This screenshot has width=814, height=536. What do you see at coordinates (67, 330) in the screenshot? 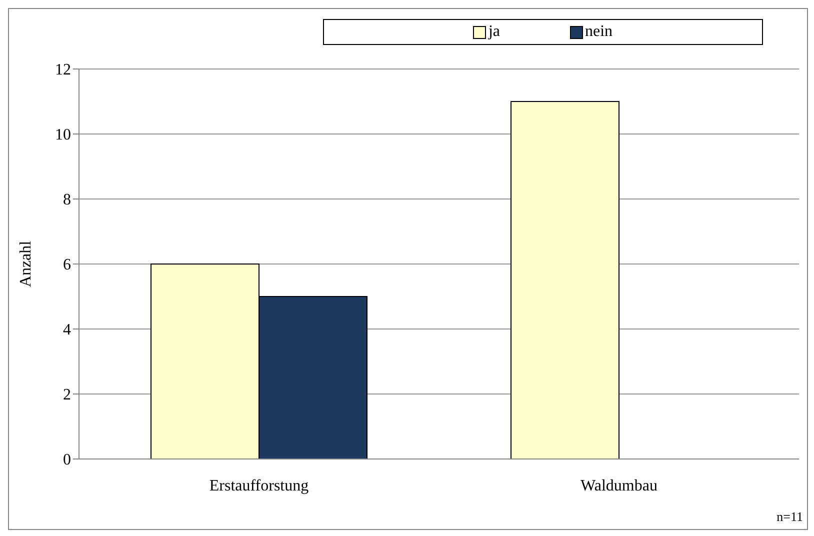
I see `y-tick-label: 4` at bounding box center [67, 330].